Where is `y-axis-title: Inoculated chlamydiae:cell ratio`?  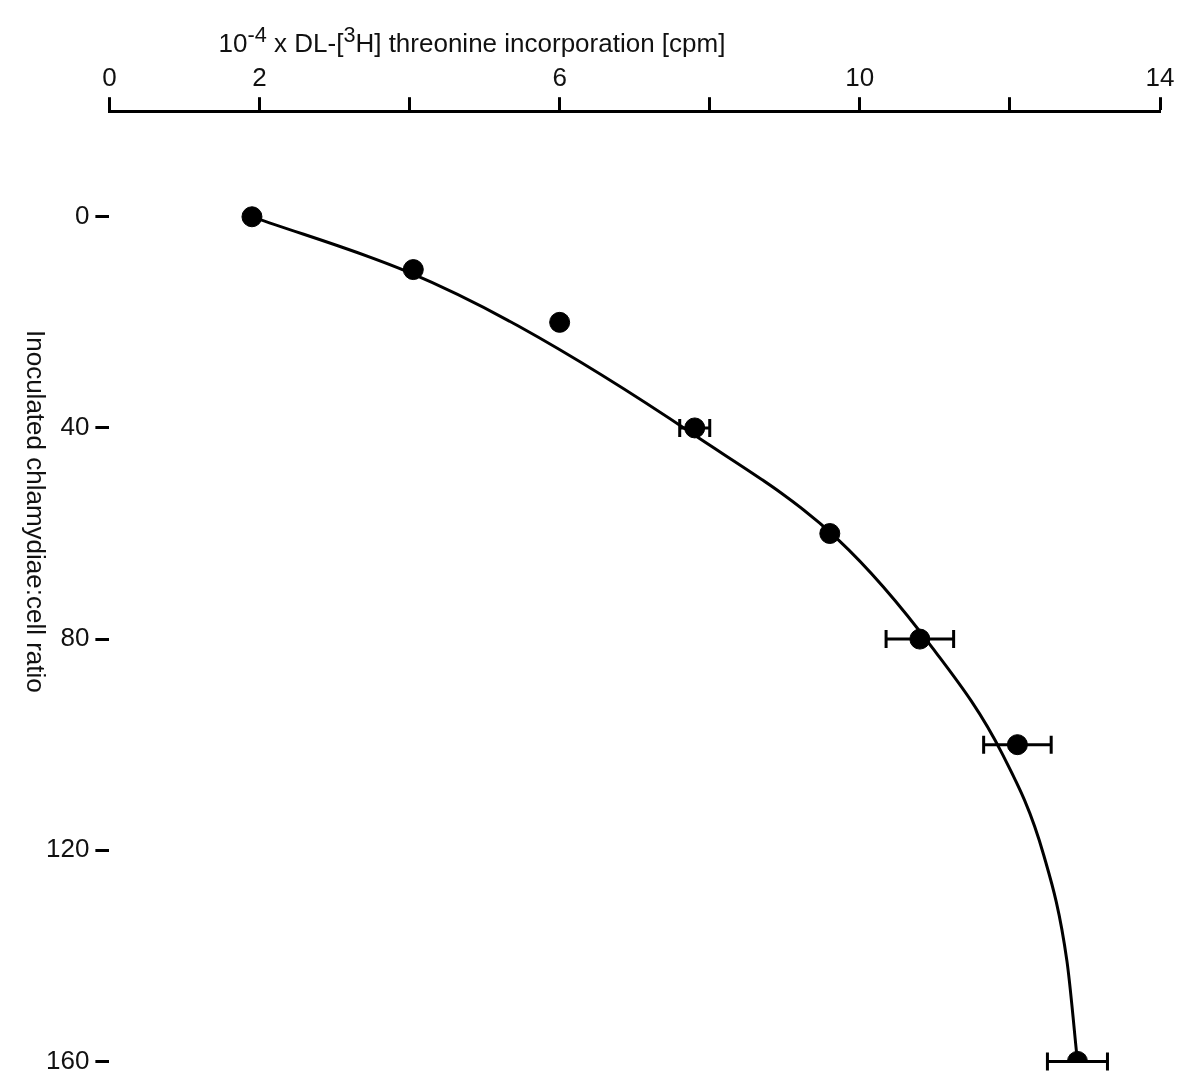
y-axis-title: Inoculated chlamydiae:cell ratio is located at coordinates (35, 511).